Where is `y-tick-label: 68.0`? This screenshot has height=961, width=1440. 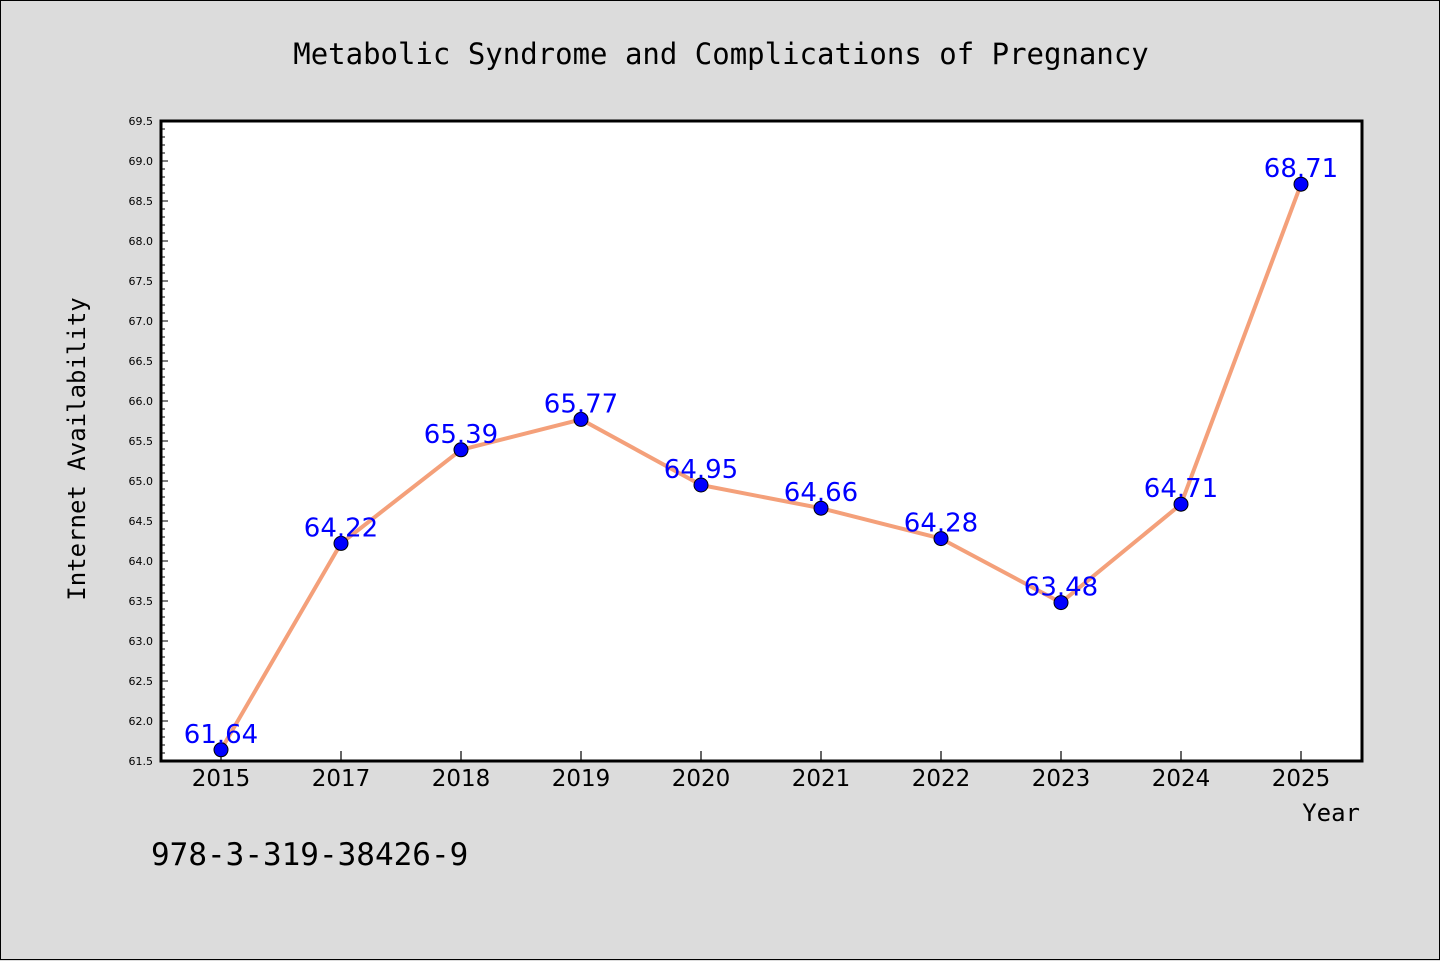
y-tick-label: 68.0 is located at coordinates (141, 241).